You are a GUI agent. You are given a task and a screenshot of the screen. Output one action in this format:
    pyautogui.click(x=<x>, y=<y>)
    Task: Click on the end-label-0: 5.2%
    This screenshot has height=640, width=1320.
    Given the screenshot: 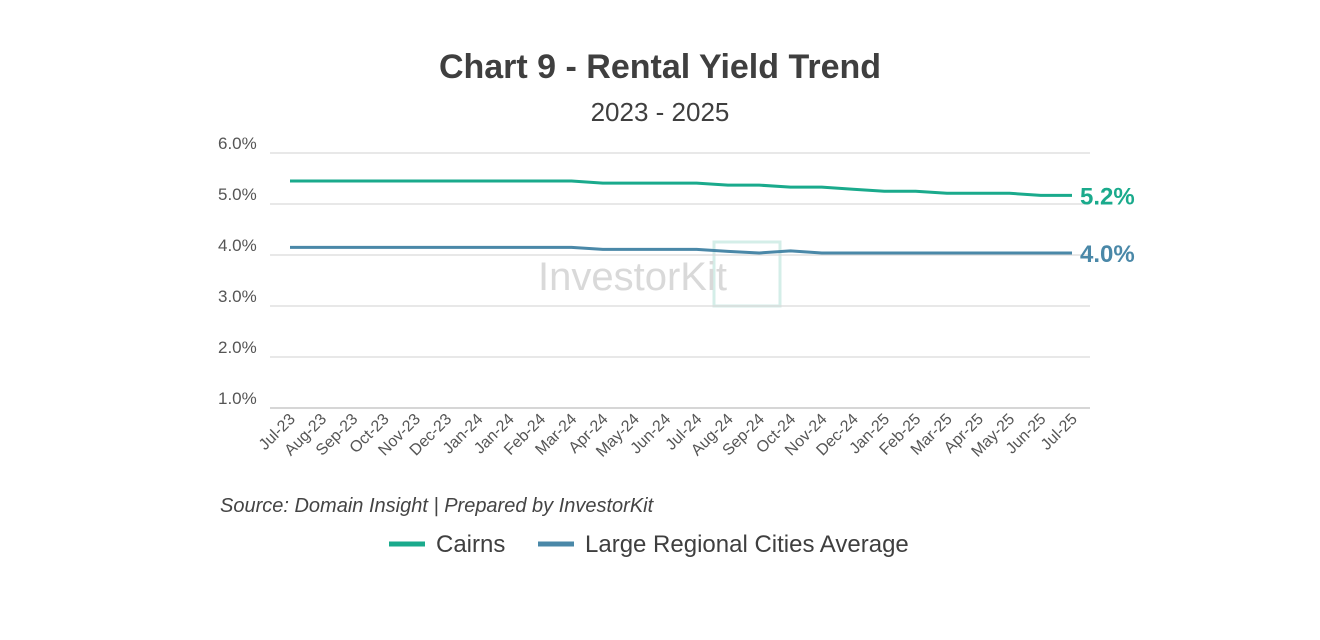 What is the action you would take?
    pyautogui.click(x=1107, y=196)
    